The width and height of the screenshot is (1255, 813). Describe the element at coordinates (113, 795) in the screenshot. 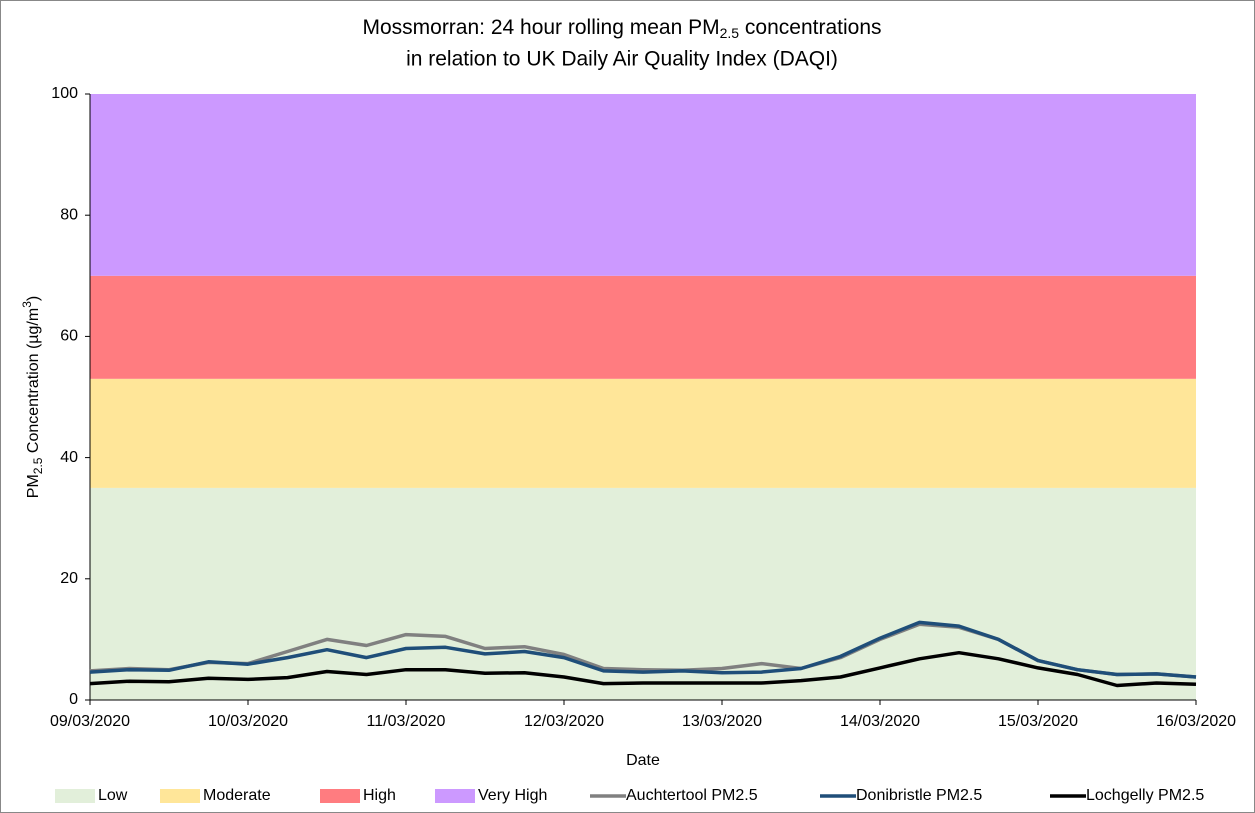

I see `legend-label: Low` at that location.